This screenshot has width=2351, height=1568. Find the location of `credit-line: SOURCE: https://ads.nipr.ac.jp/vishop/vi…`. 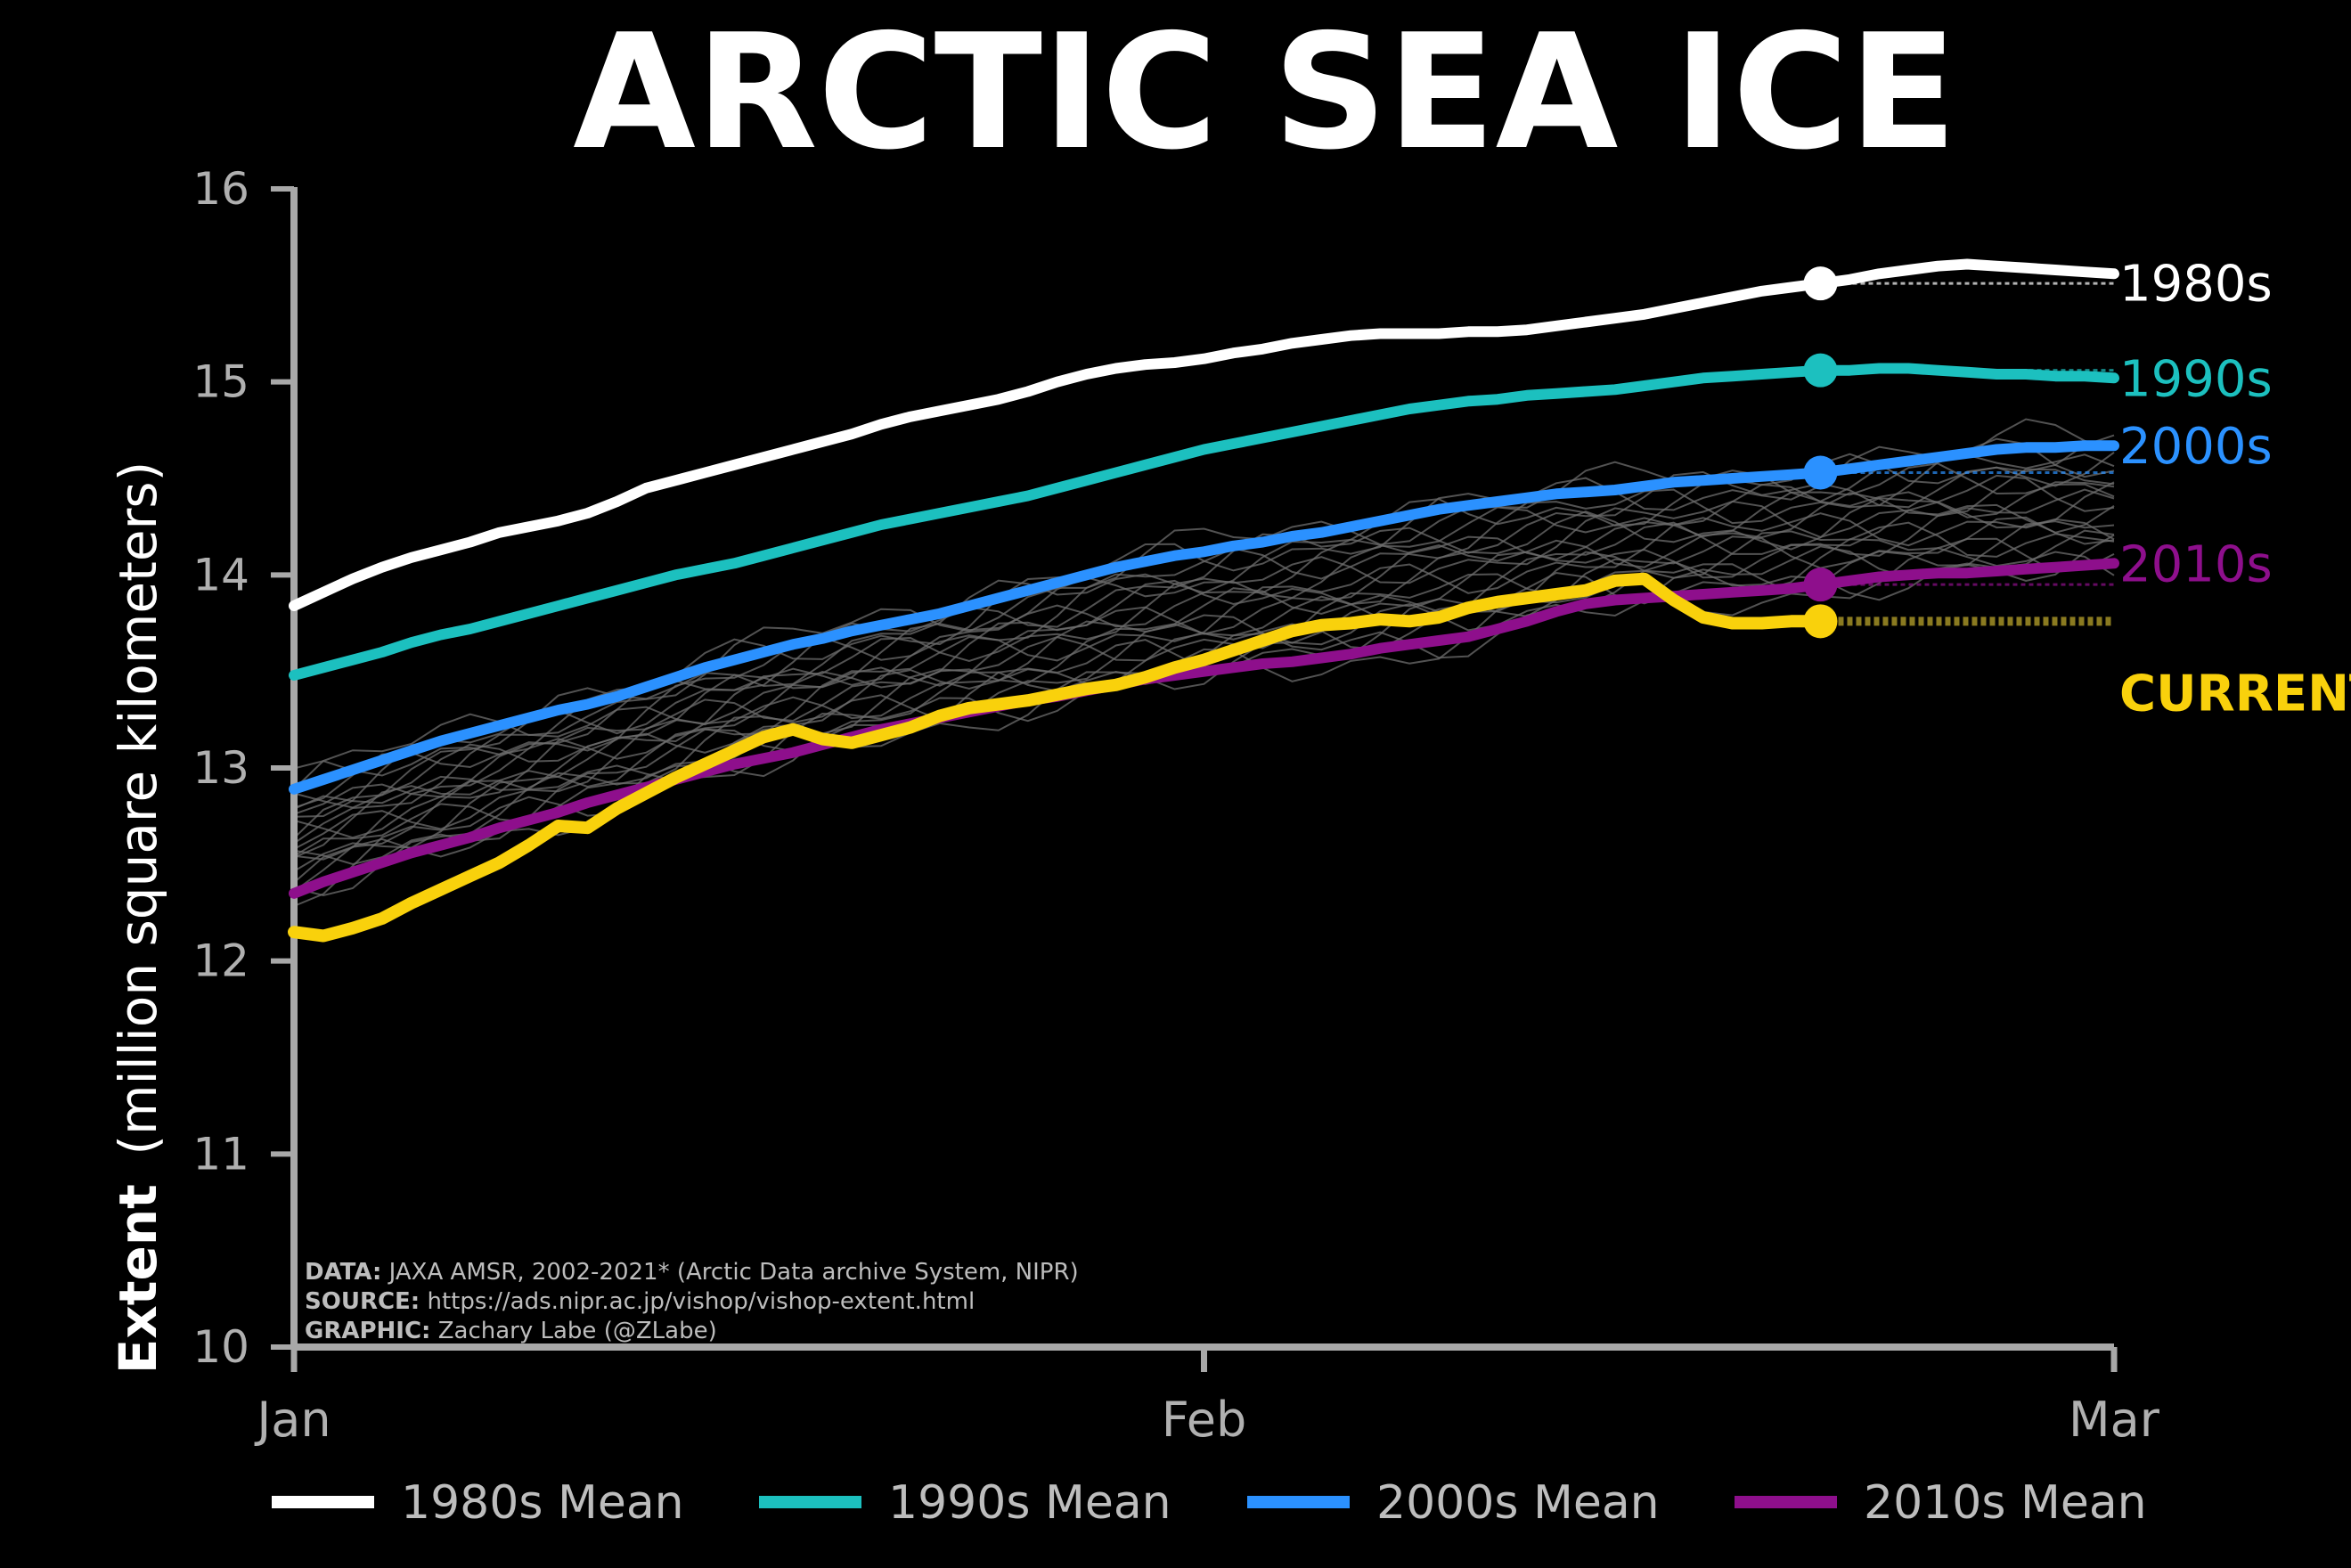

credit-line: SOURCE: https://ads.nipr.ac.jp/vishop/vi… is located at coordinates (640, 1301).